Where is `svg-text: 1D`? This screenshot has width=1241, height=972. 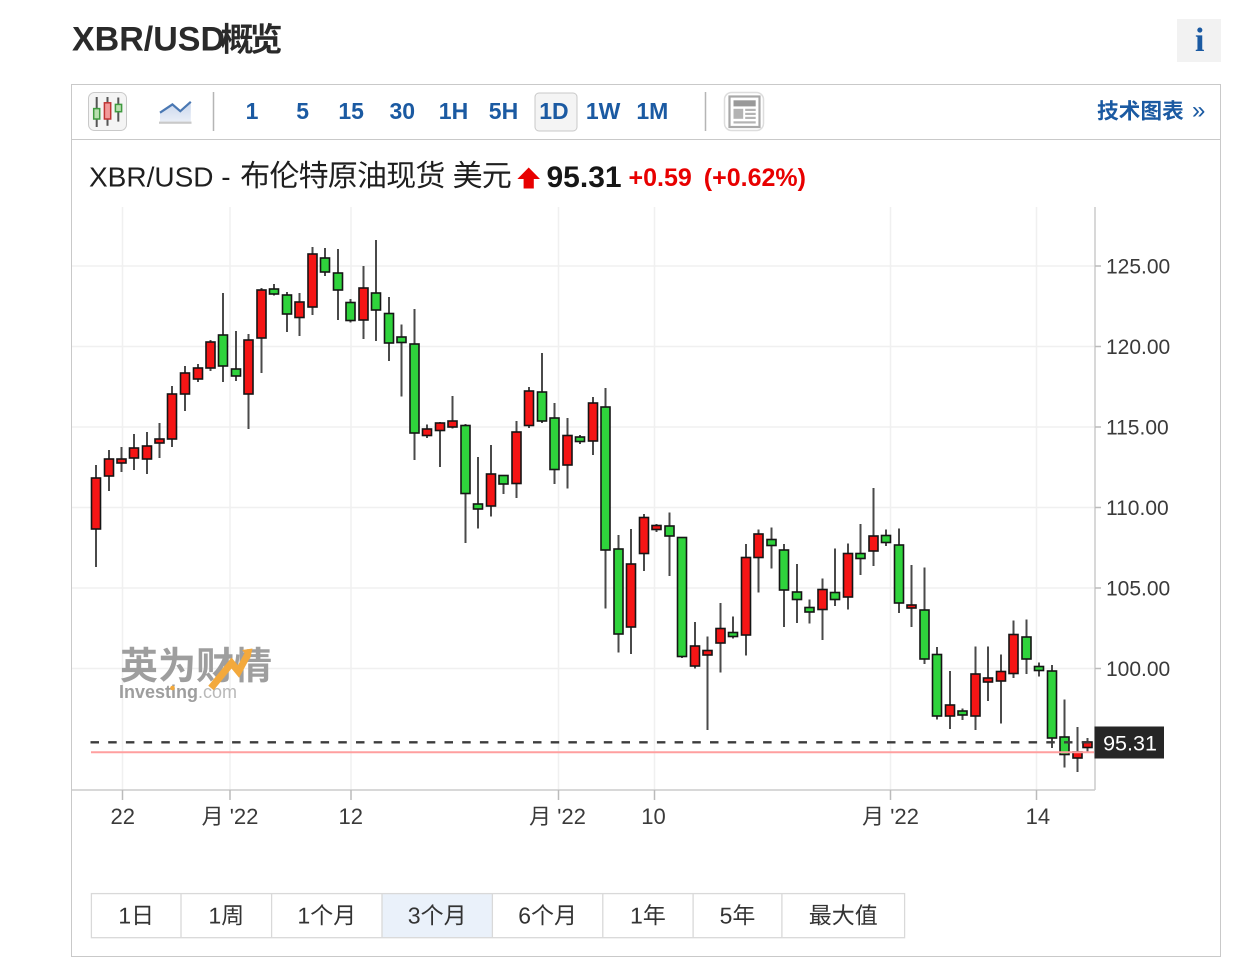 svg-text: 1D is located at coordinates (553, 111).